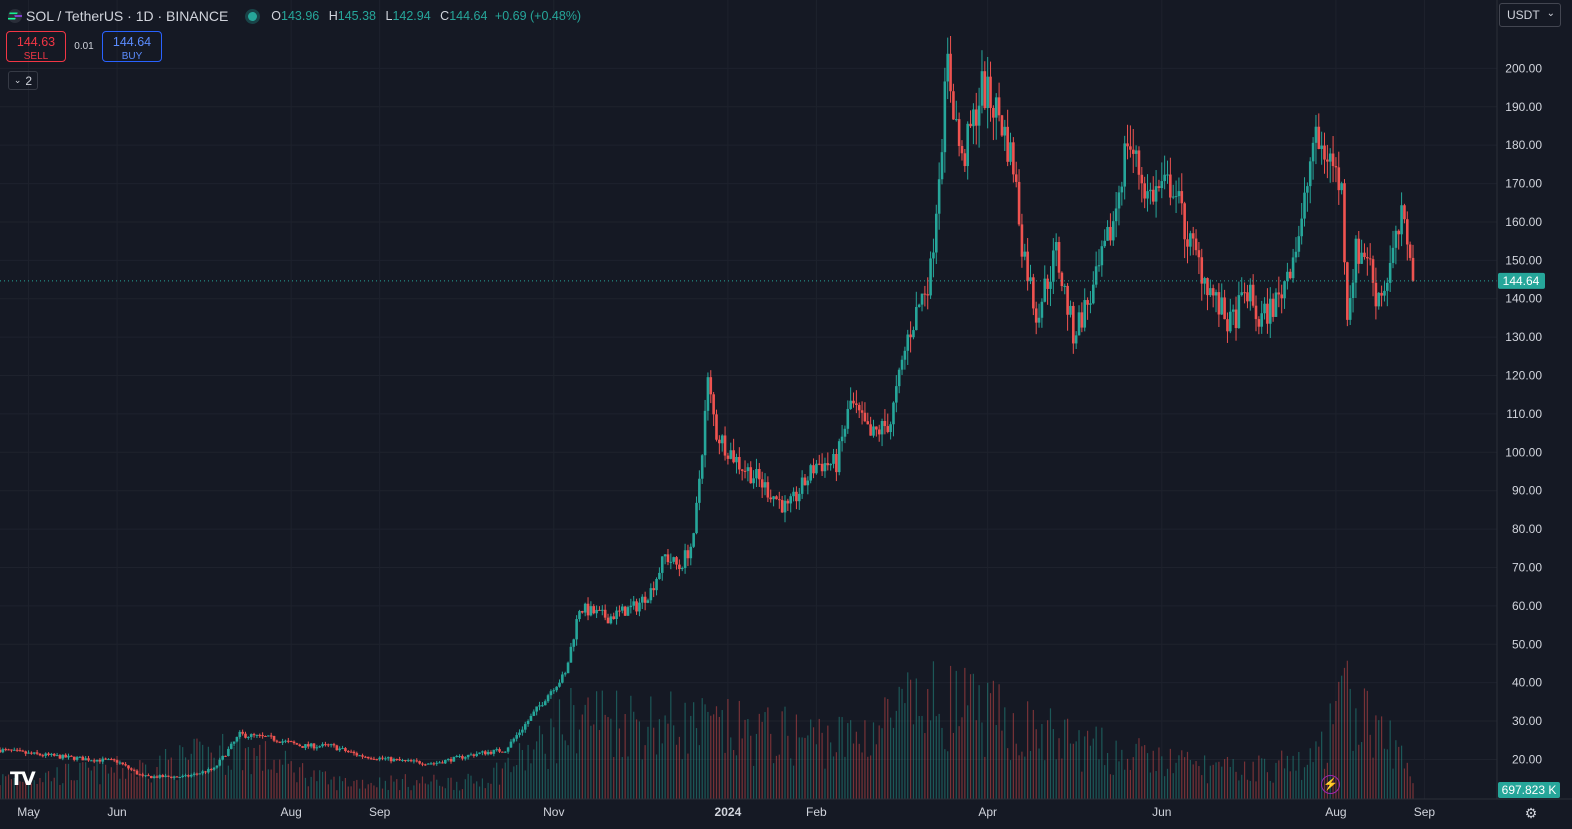  I want to click on symbol-title: SOL / TetherUS · 1D · BINANCE, so click(127, 16).